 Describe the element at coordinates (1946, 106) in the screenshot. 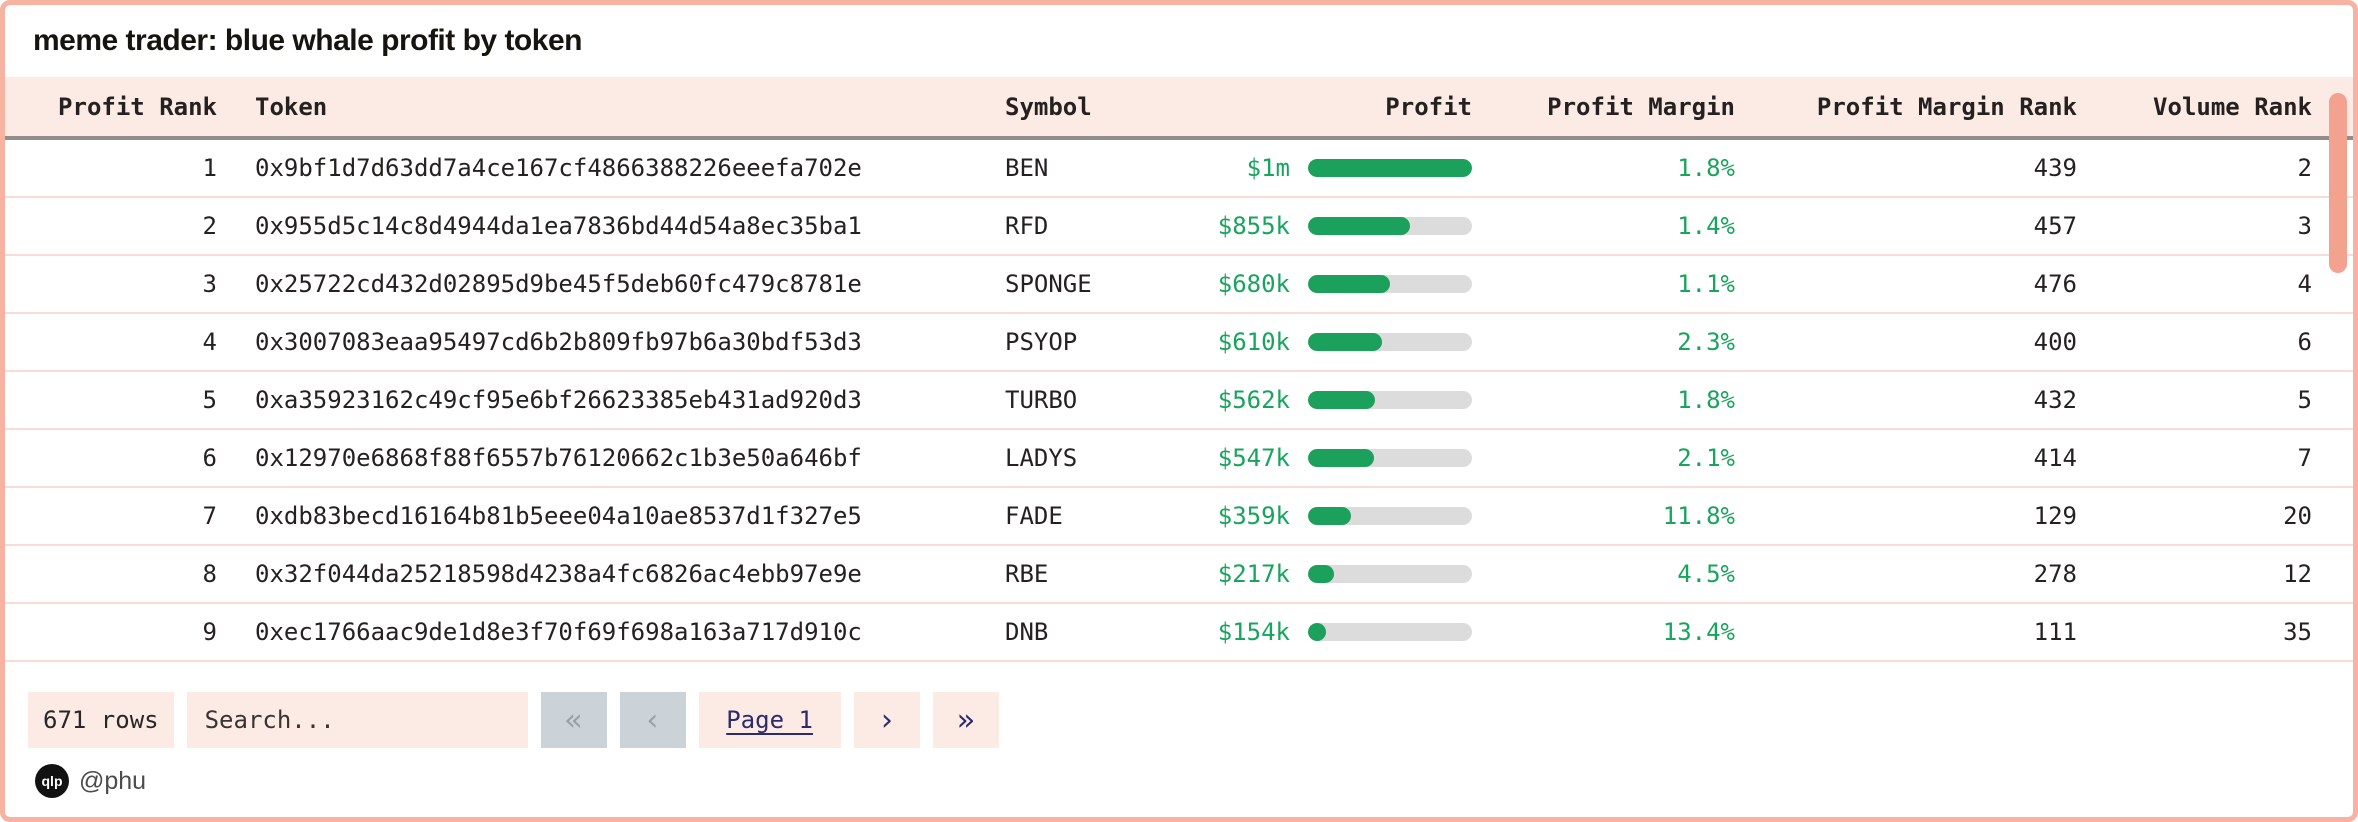

I see `col-header-profit-margin-rank: Profit Margin Rank` at that location.